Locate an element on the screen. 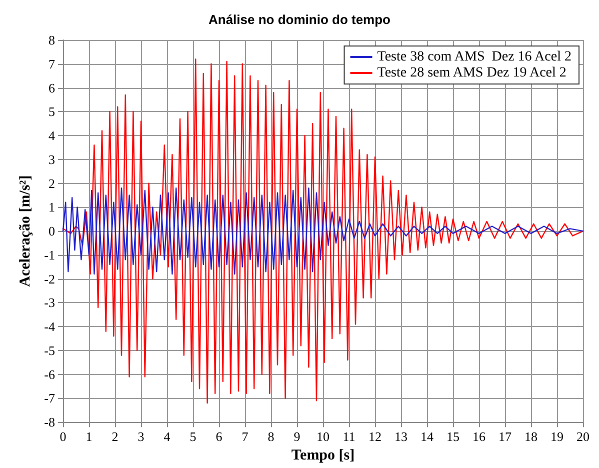 The height and width of the screenshot is (468, 599). x-tick-label: 11 is located at coordinates (349, 436).